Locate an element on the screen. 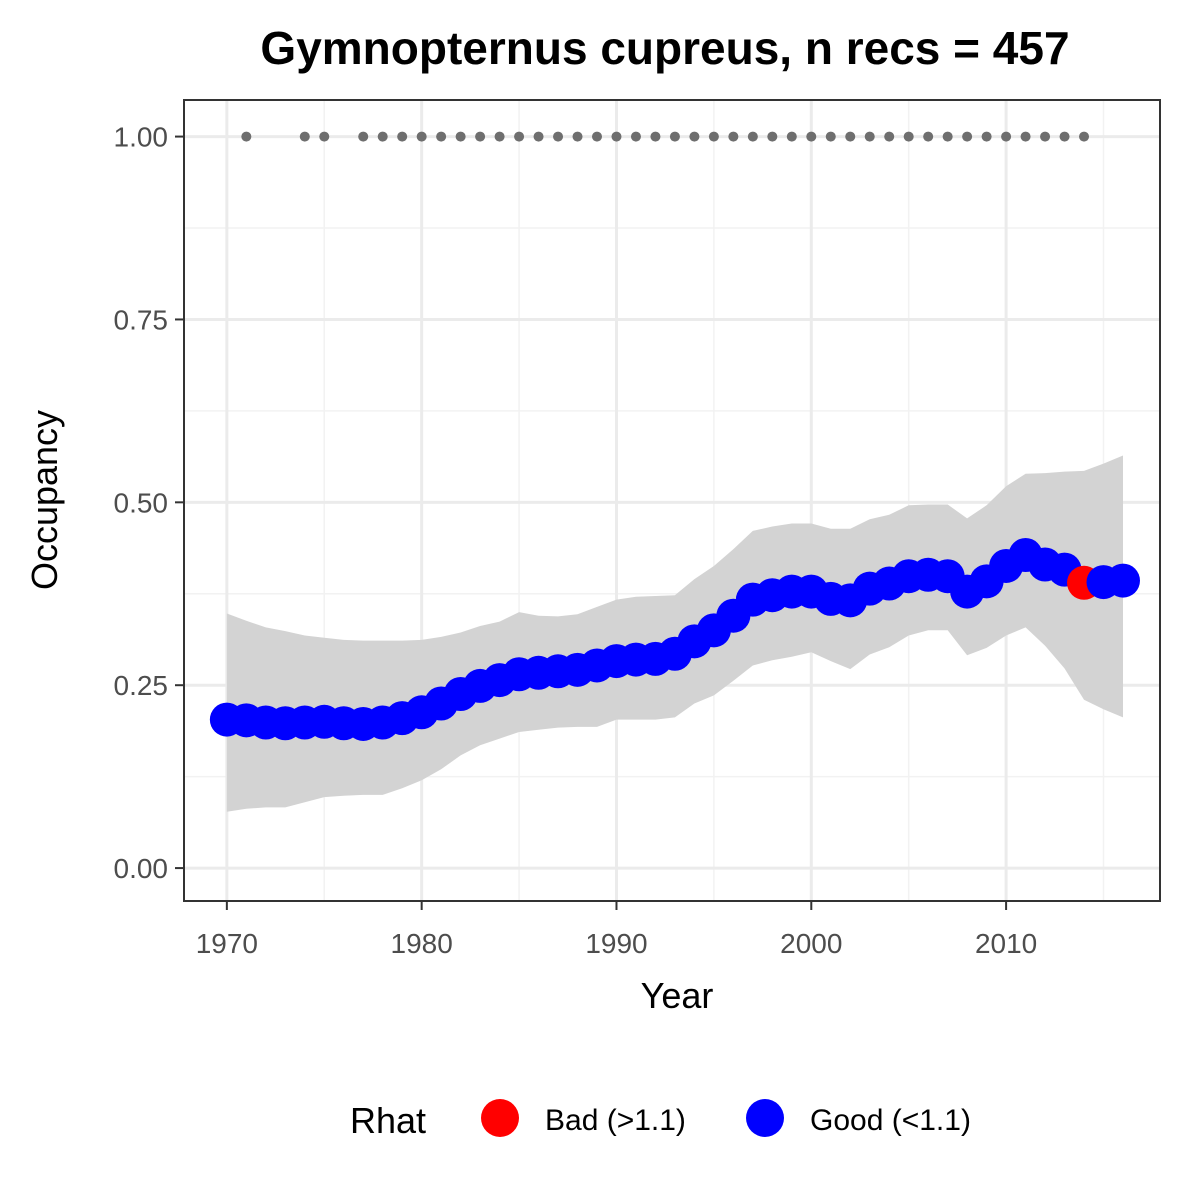 The height and width of the screenshot is (1200, 1200). x-axis-title: Year is located at coordinates (677, 995).